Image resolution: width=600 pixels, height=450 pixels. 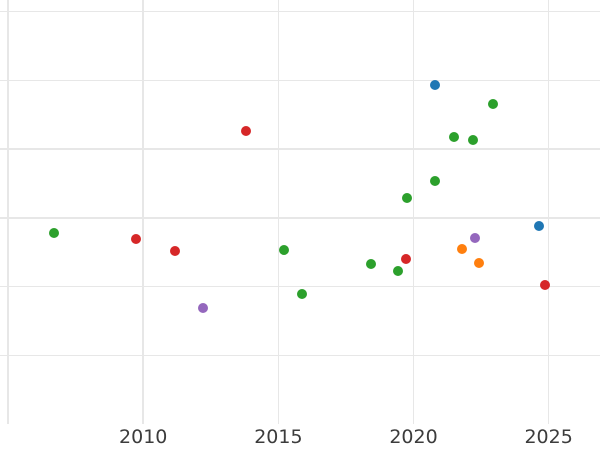 I want to click on gridline-x-2010, so click(x=143, y=212).